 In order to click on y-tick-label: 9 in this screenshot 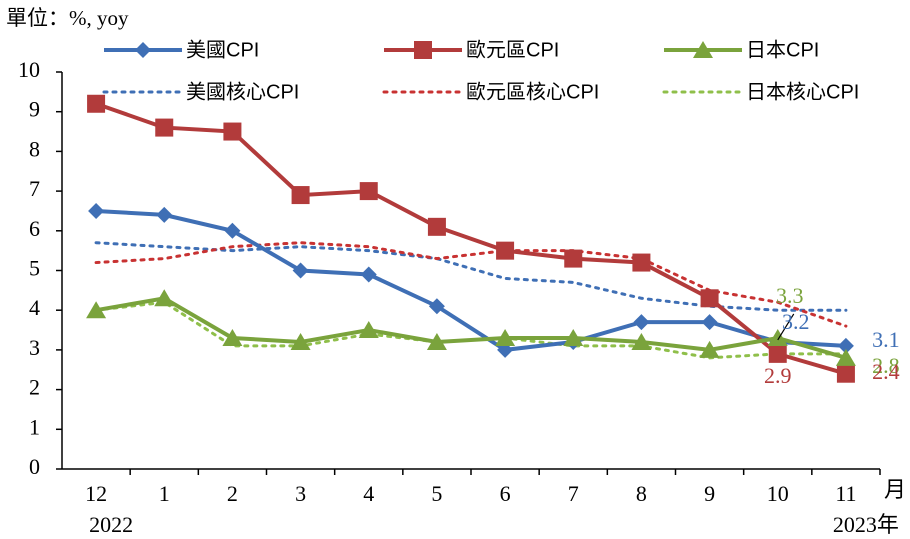, I will do `click(34, 109)`.